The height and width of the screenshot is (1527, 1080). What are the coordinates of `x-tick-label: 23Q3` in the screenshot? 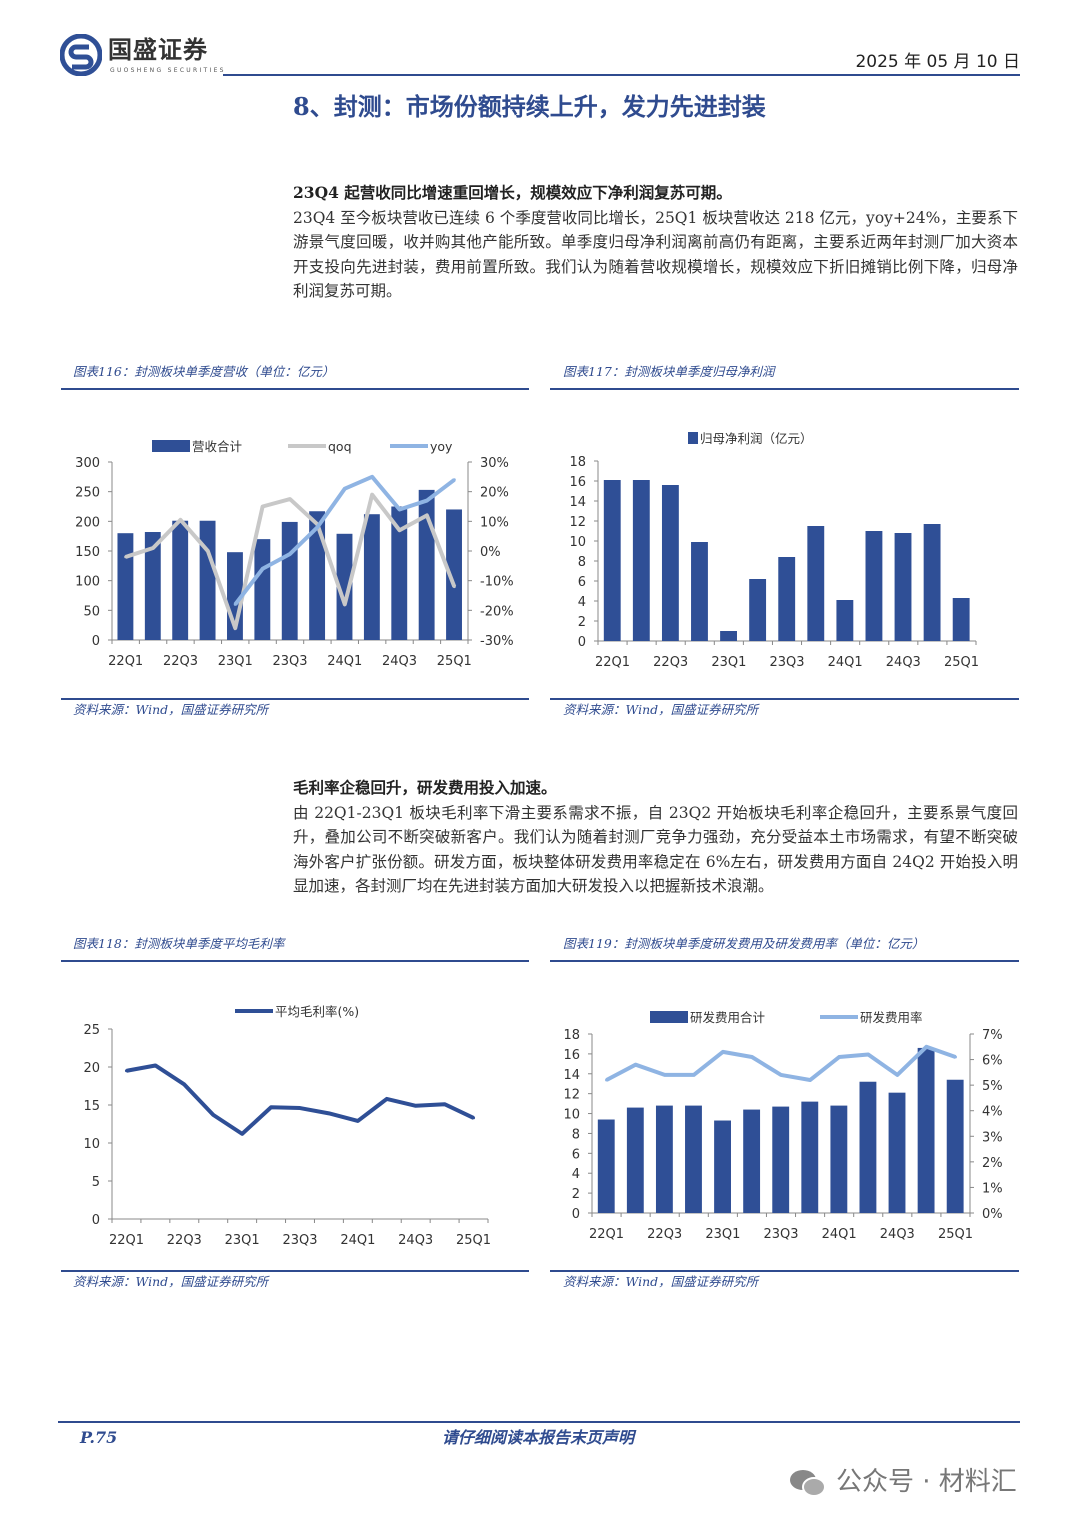 It's located at (780, 1234).